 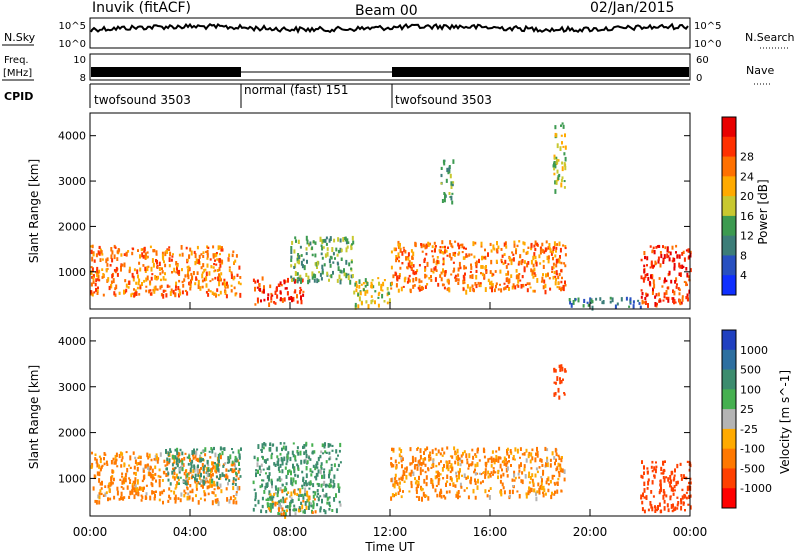 What do you see at coordinates (72, 181) in the screenshot?
I see `power-ytick-label: 3000` at bounding box center [72, 181].